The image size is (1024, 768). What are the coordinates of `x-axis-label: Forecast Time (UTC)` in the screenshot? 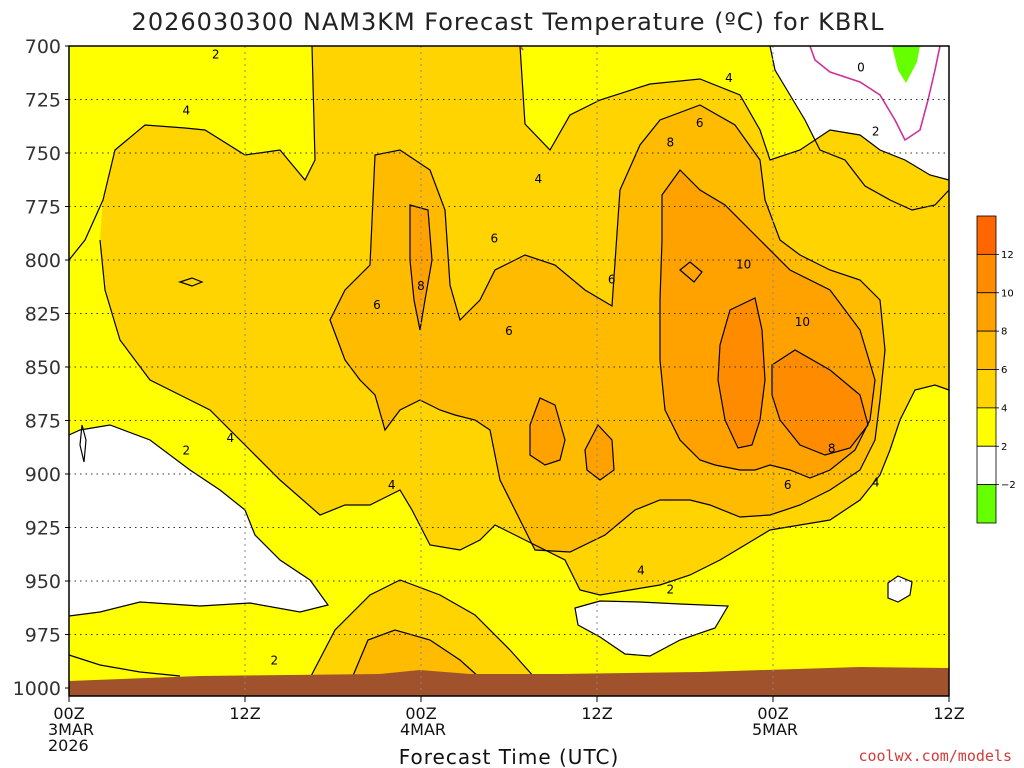 It's located at (509, 756).